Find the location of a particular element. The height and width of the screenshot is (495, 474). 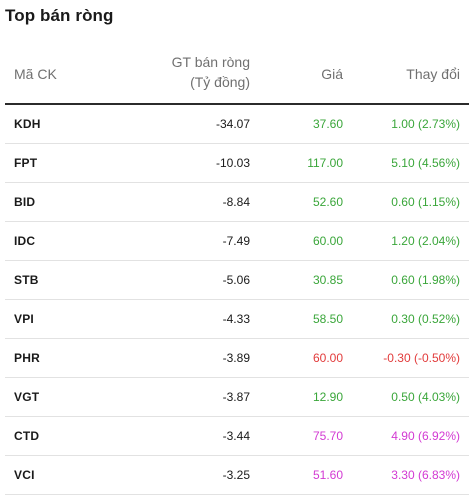

cell-net-value: -10.03 is located at coordinates (232, 163).